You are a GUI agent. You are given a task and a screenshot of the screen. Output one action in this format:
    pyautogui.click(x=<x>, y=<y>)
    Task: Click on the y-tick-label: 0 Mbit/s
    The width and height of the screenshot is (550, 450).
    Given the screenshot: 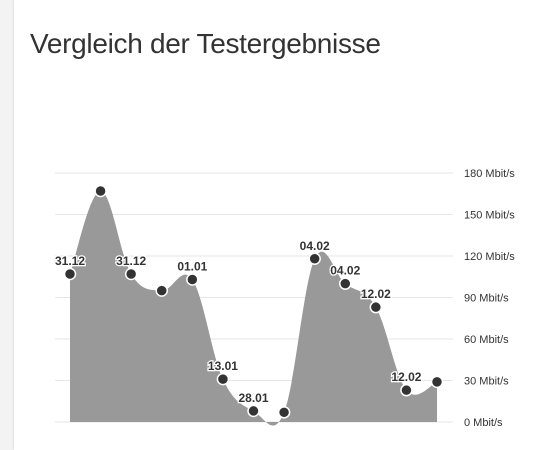 What is the action you would take?
    pyautogui.click(x=483, y=423)
    